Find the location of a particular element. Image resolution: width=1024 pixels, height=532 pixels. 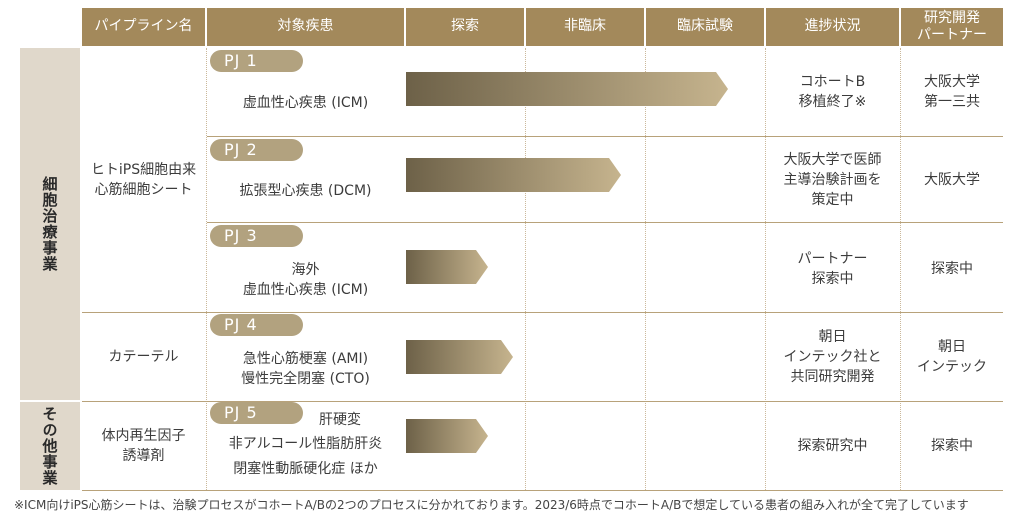

progress-status: 探索研究中 is located at coordinates (832, 446).